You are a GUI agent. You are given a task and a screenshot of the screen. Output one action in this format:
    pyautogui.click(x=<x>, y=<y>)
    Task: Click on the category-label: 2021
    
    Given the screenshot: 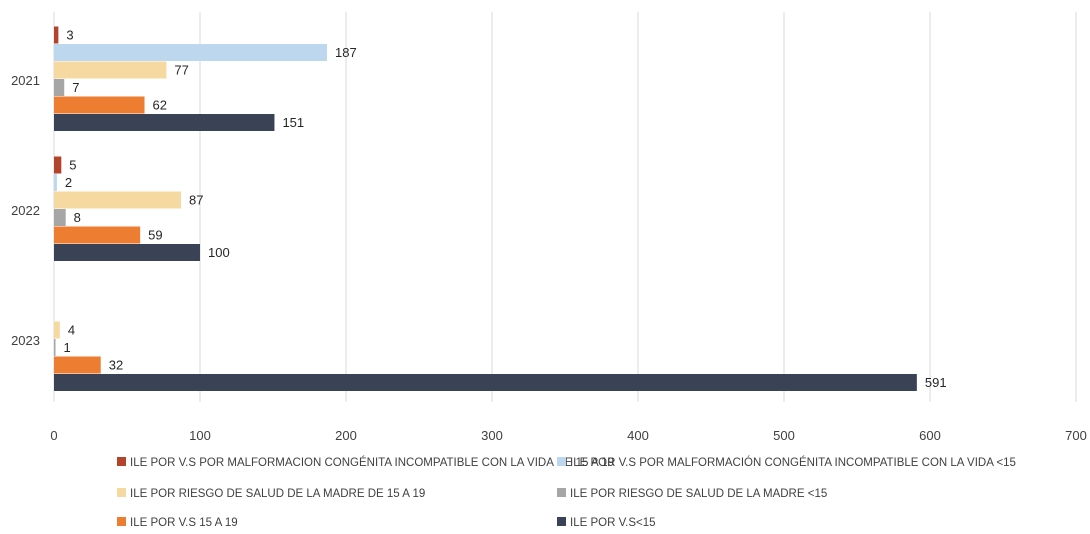 What is the action you would take?
    pyautogui.click(x=25, y=80)
    